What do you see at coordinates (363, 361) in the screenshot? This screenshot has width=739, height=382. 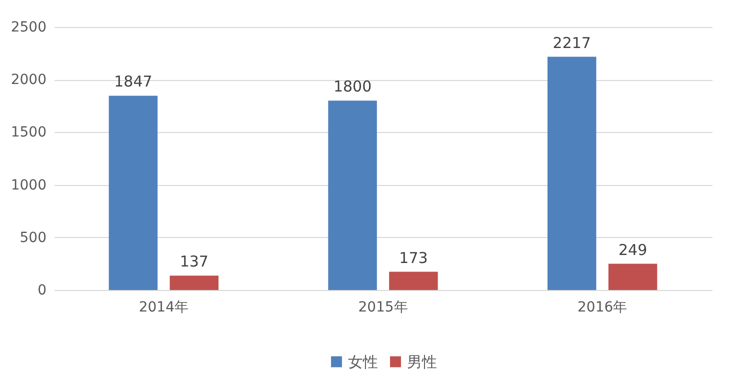 I see `legend-label: 女性` at bounding box center [363, 361].